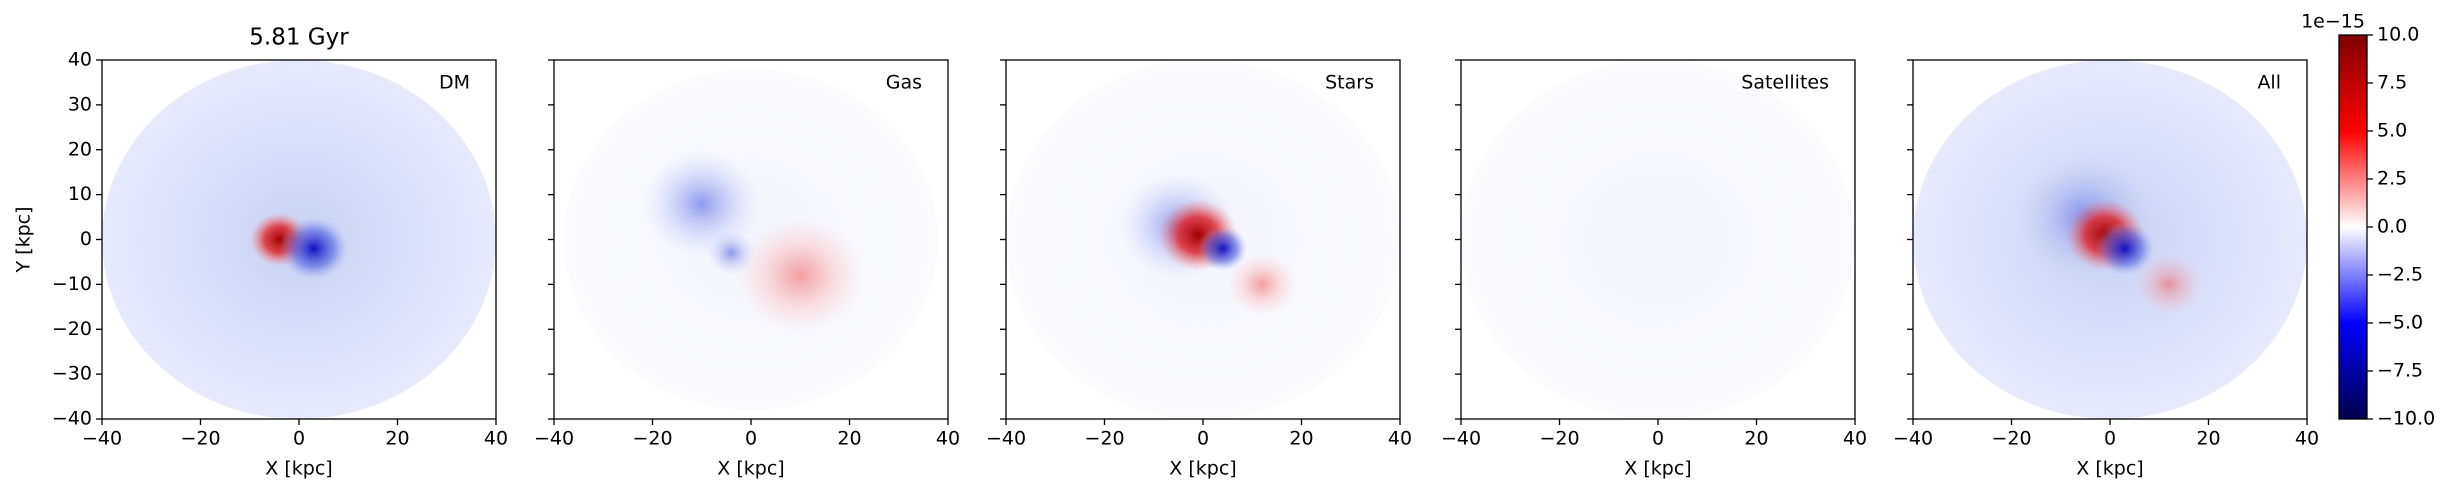  What do you see at coordinates (2392, 131) in the screenshot?
I see `colorbar-tick-label: 5.0` at bounding box center [2392, 131].